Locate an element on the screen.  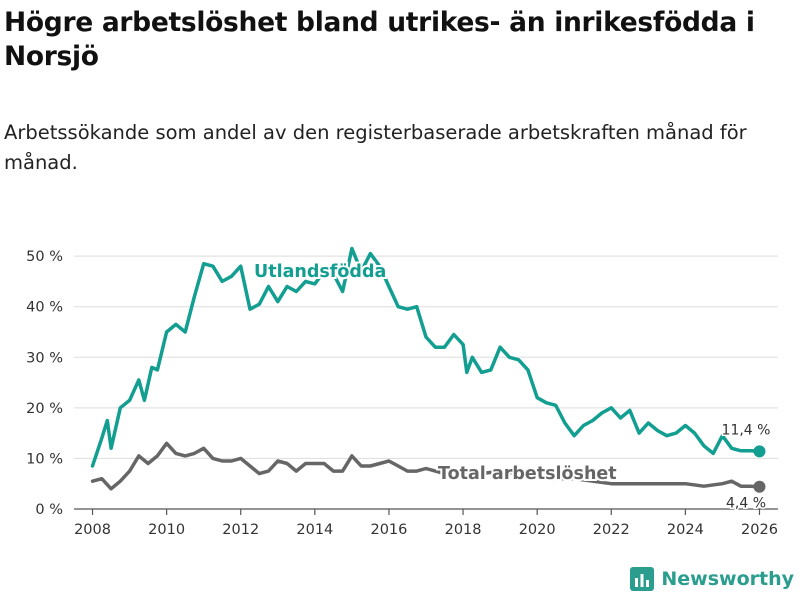
x-tick-label: 2010 is located at coordinates (166, 530).